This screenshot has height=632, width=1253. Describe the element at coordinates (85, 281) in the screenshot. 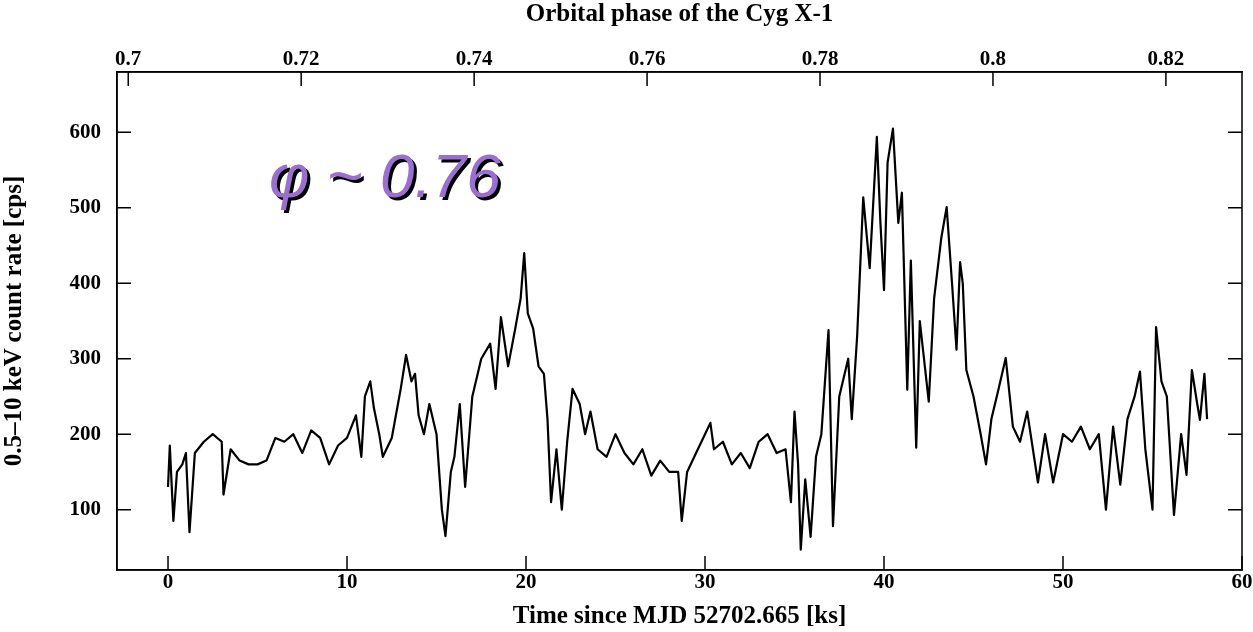

I see `y-tick-label: 400` at that location.